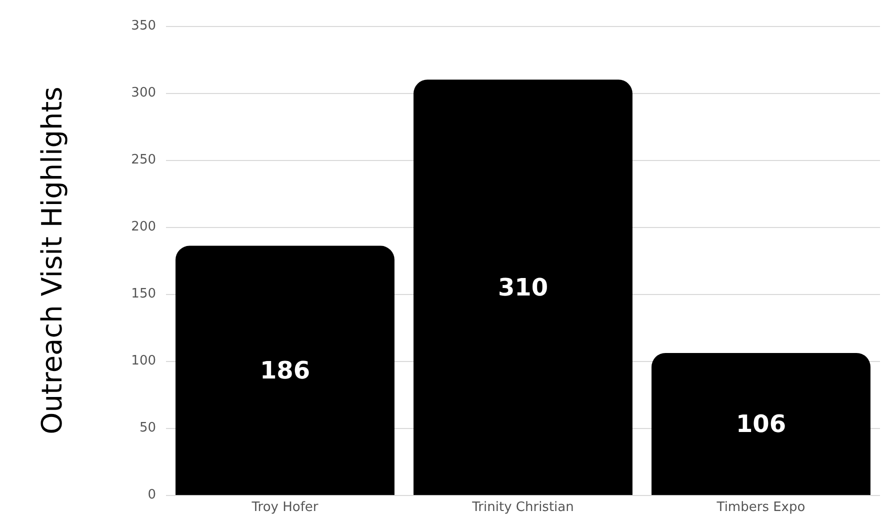 The width and height of the screenshot is (888, 526). Describe the element at coordinates (761, 507) in the screenshot. I see `x-tick-label: Timbers Expo` at that location.